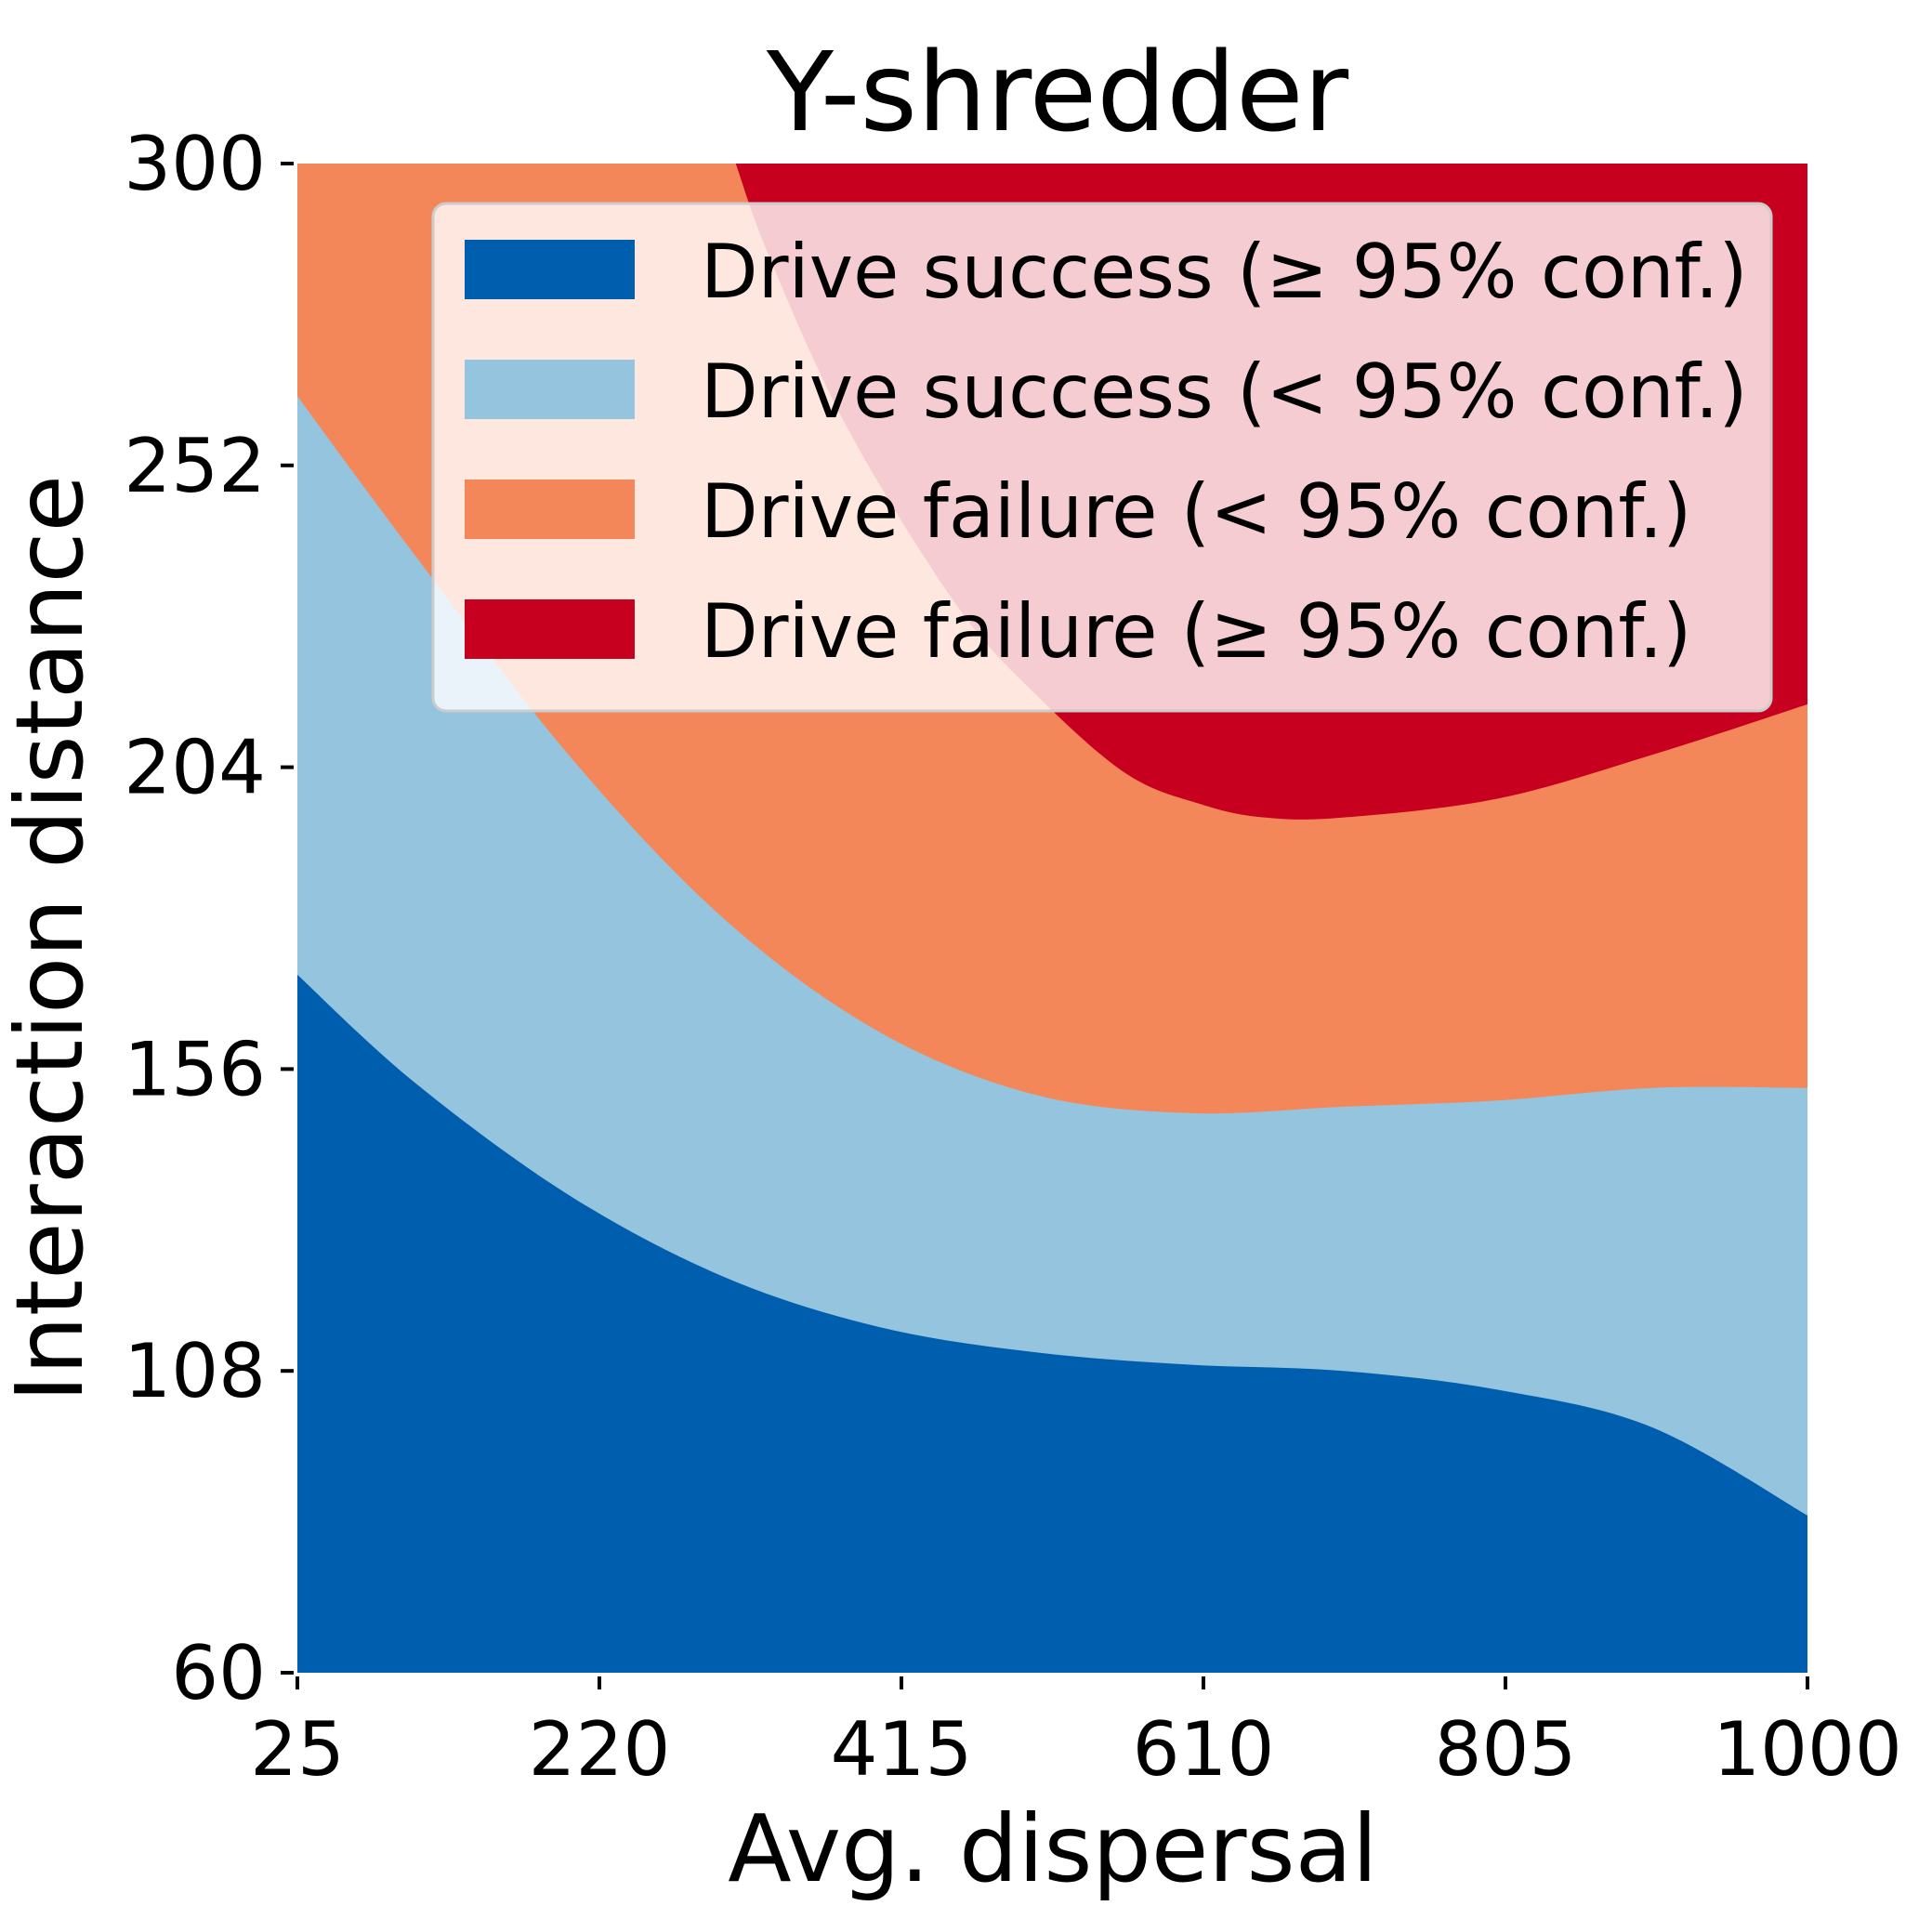 The width and height of the screenshot is (1932, 1932). Describe the element at coordinates (1204, 1749) in the screenshot. I see `x-tick-label: 610` at that location.